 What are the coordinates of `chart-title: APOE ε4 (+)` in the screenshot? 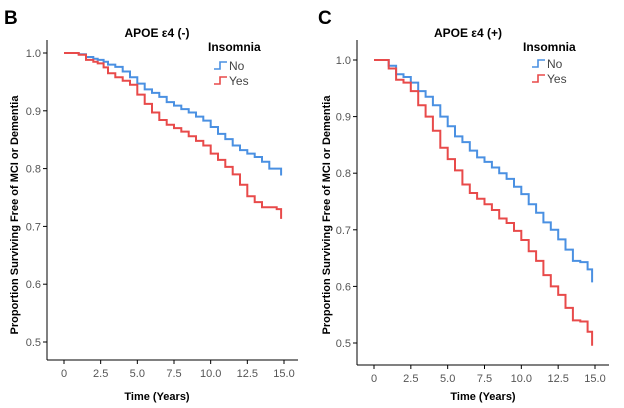 It's located at (468, 33).